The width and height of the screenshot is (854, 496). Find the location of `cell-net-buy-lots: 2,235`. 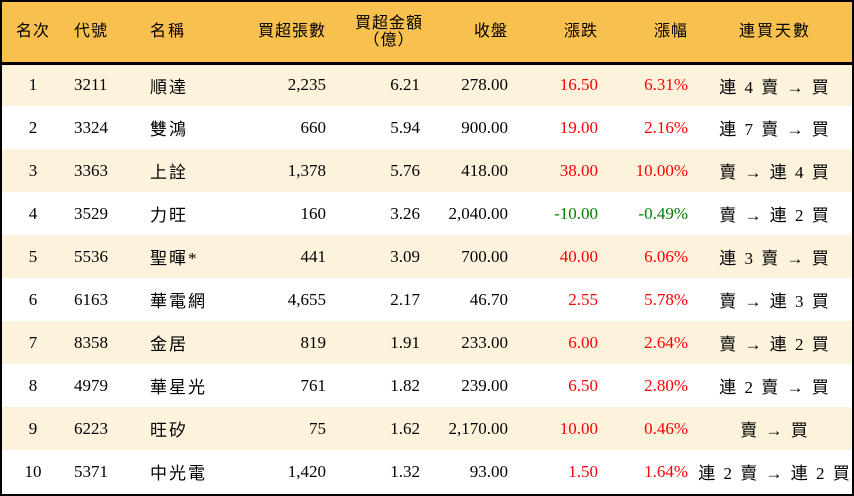

cell-net-buy-lots: 2,235 is located at coordinates (306, 85).